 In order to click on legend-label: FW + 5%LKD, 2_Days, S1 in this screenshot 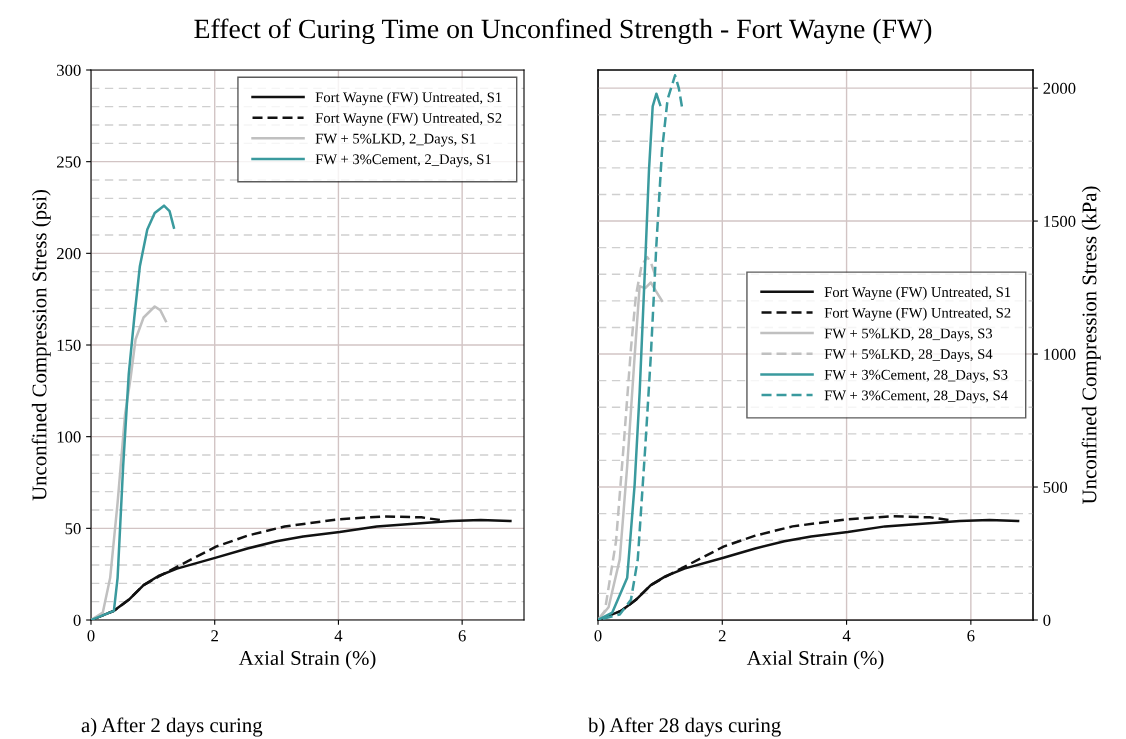, I will do `click(395, 140)`.